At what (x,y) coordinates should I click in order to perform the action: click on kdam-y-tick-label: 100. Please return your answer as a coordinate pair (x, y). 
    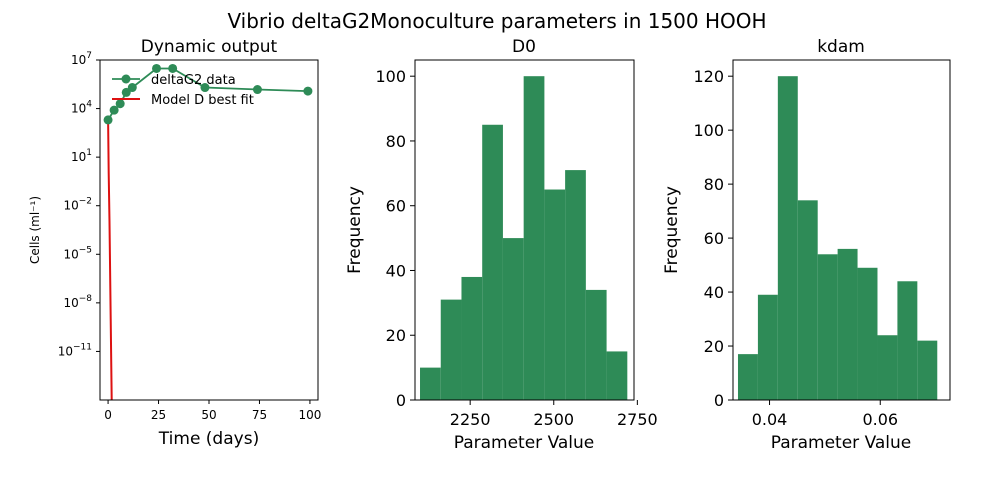
    Looking at the image, I should click on (708, 130).